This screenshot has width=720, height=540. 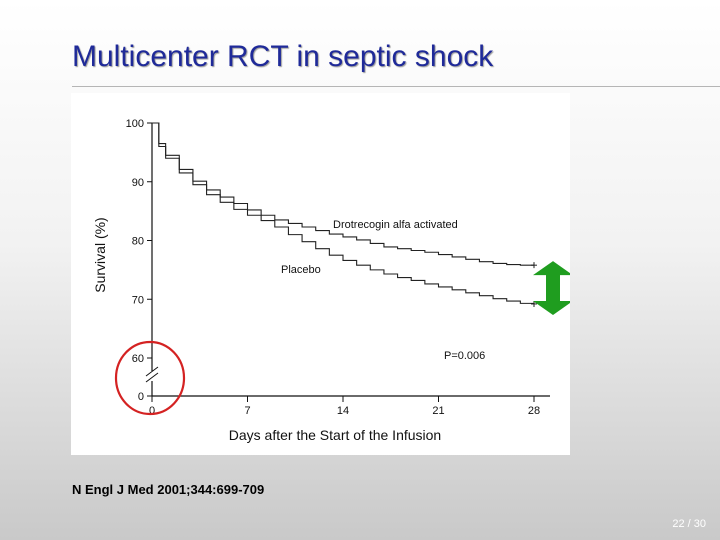 I want to click on axis-break-highlight-circle, so click(x=150, y=378).